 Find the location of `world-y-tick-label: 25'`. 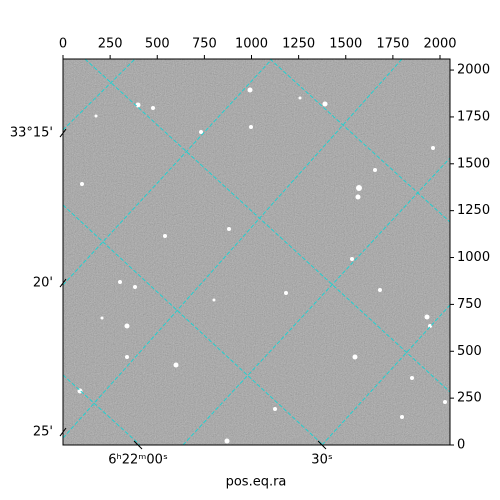

world-y-tick-label: 25' is located at coordinates (43, 432).